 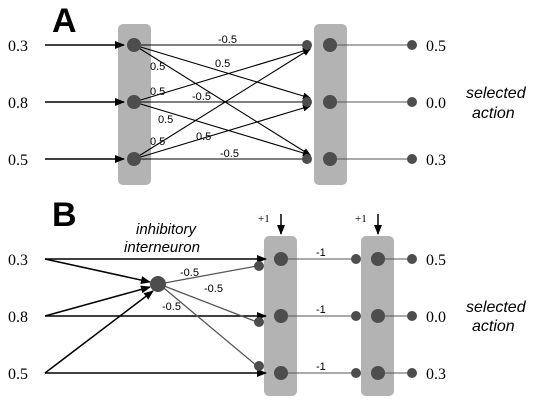 I want to click on interneuron-label: inhibitory interneuron, so click(x=162, y=238).